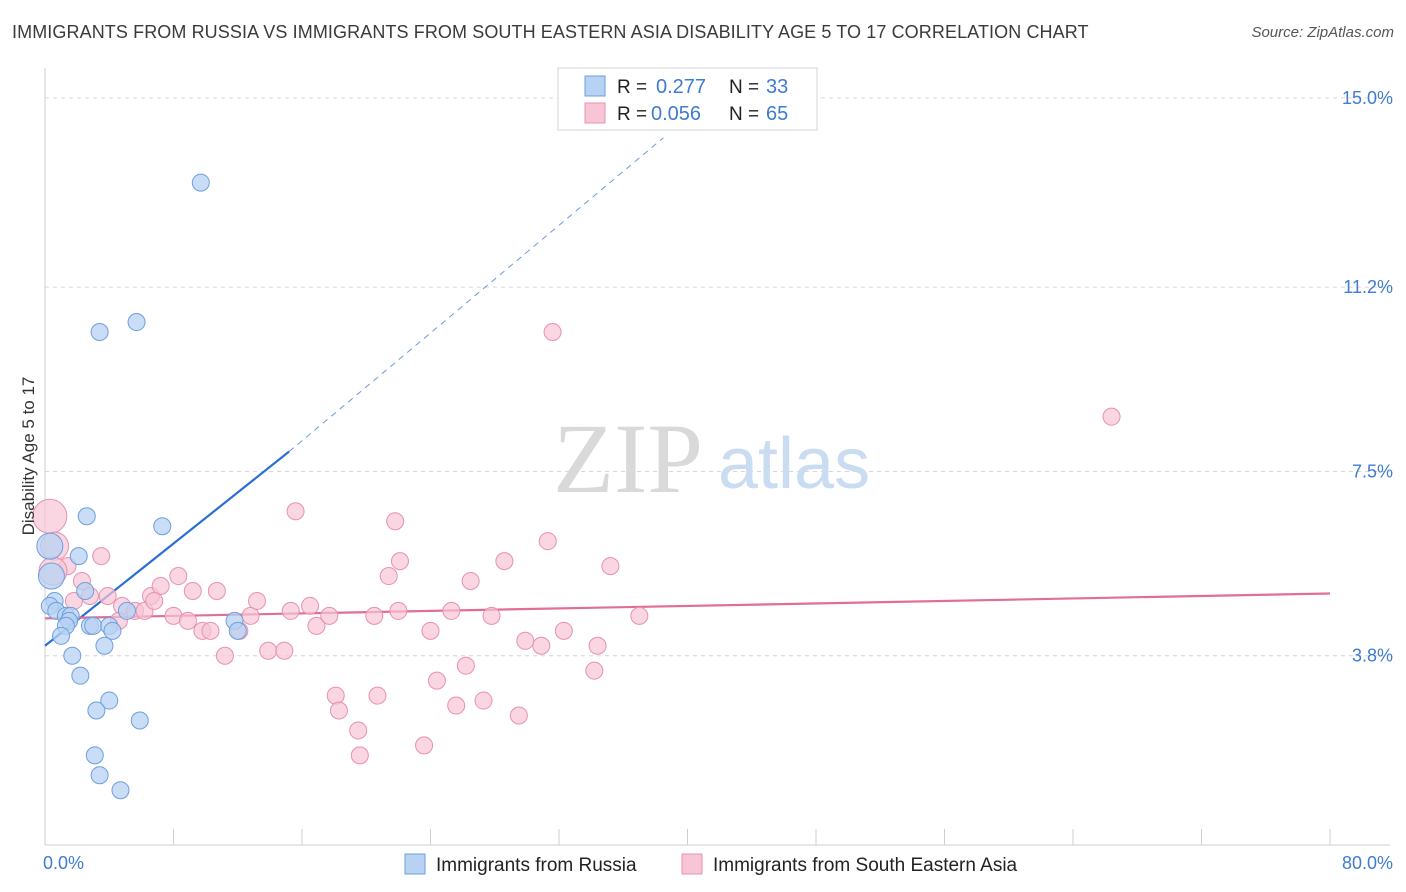 Image resolution: width=1406 pixels, height=892 pixels. I want to click on legend-n-value-sea: 65, so click(777, 114).